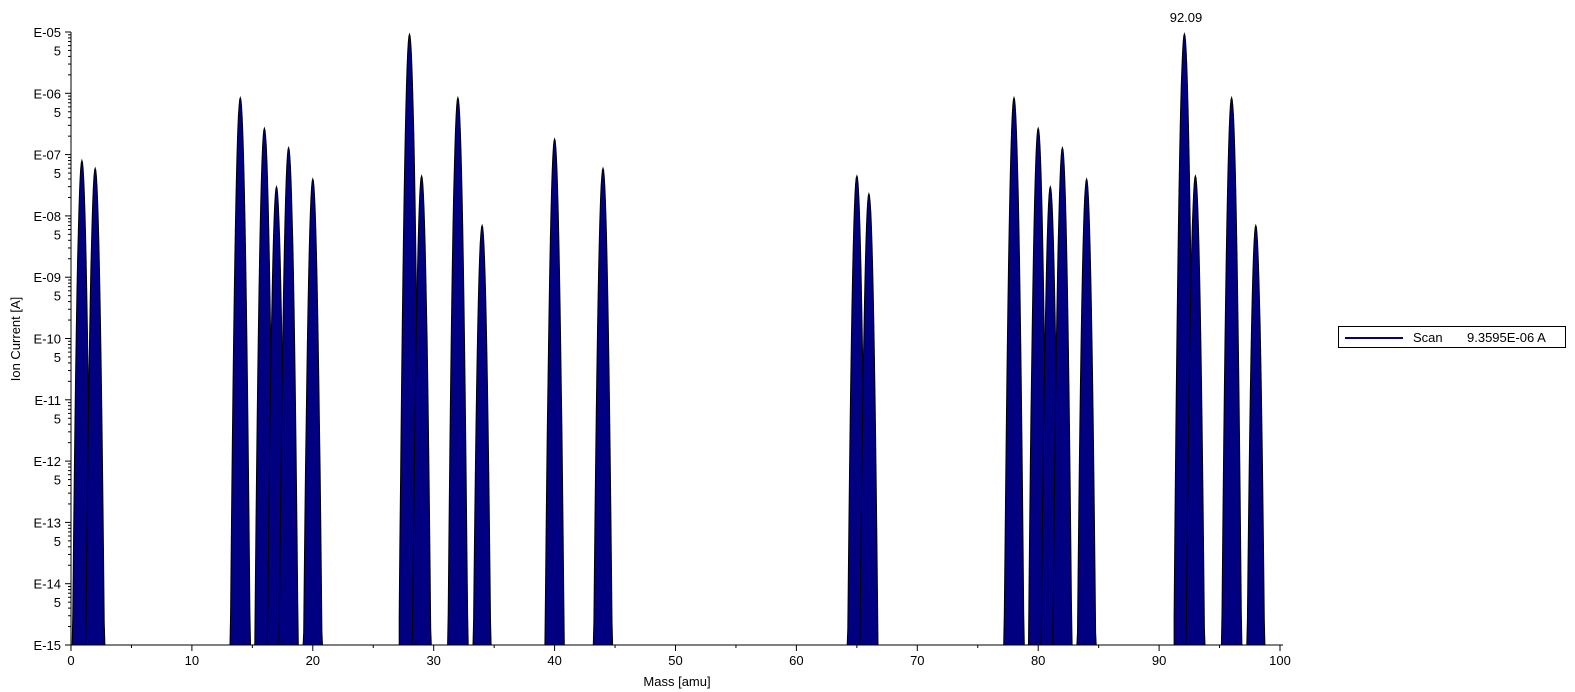 The height and width of the screenshot is (692, 1575). What do you see at coordinates (917, 660) in the screenshot?
I see `x-tick-label: 70` at bounding box center [917, 660].